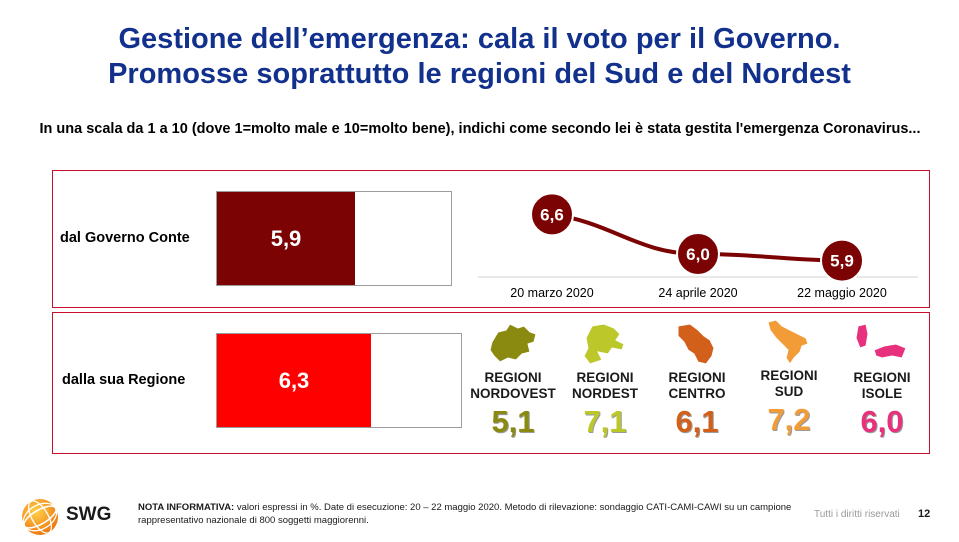  What do you see at coordinates (696, 344) in the screenshot?
I see `centro-map-icon` at bounding box center [696, 344].